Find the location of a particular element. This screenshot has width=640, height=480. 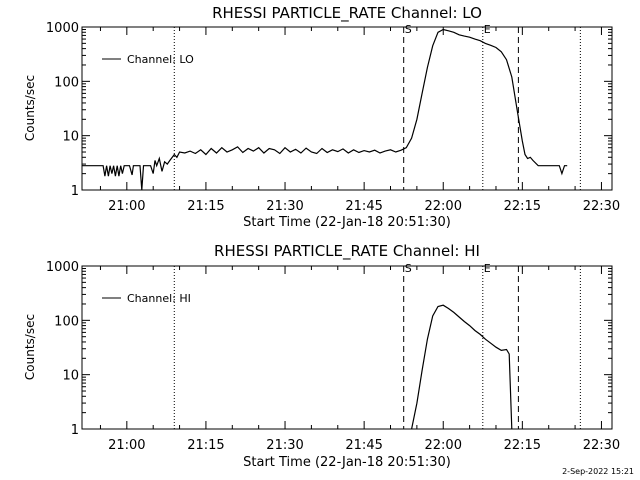

legend-label: Channel: LO is located at coordinates (160, 59).